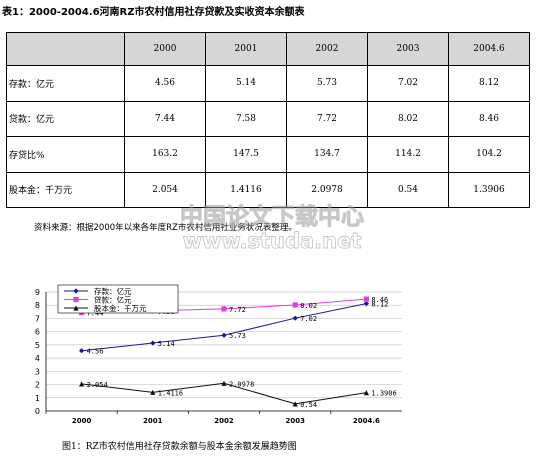 Image resolution: width=540 pixels, height=458 pixels. Describe the element at coordinates (37, 345) in the screenshot. I see `y-tick-label: 5` at that location.